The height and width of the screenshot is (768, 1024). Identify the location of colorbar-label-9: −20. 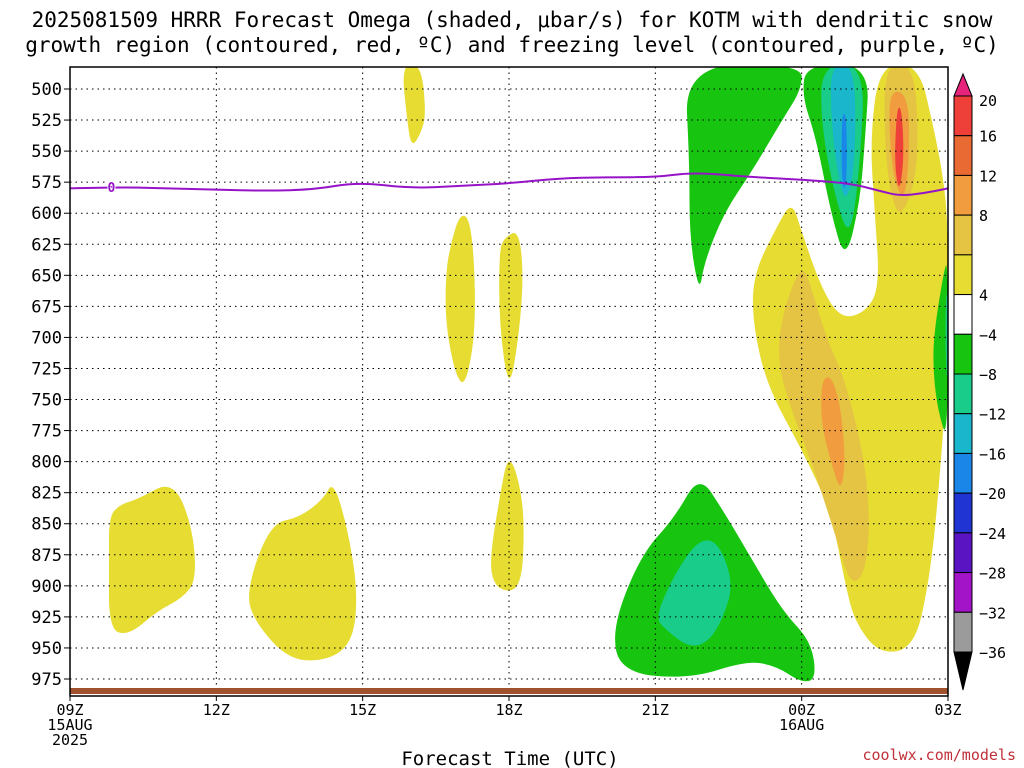
(992, 494).